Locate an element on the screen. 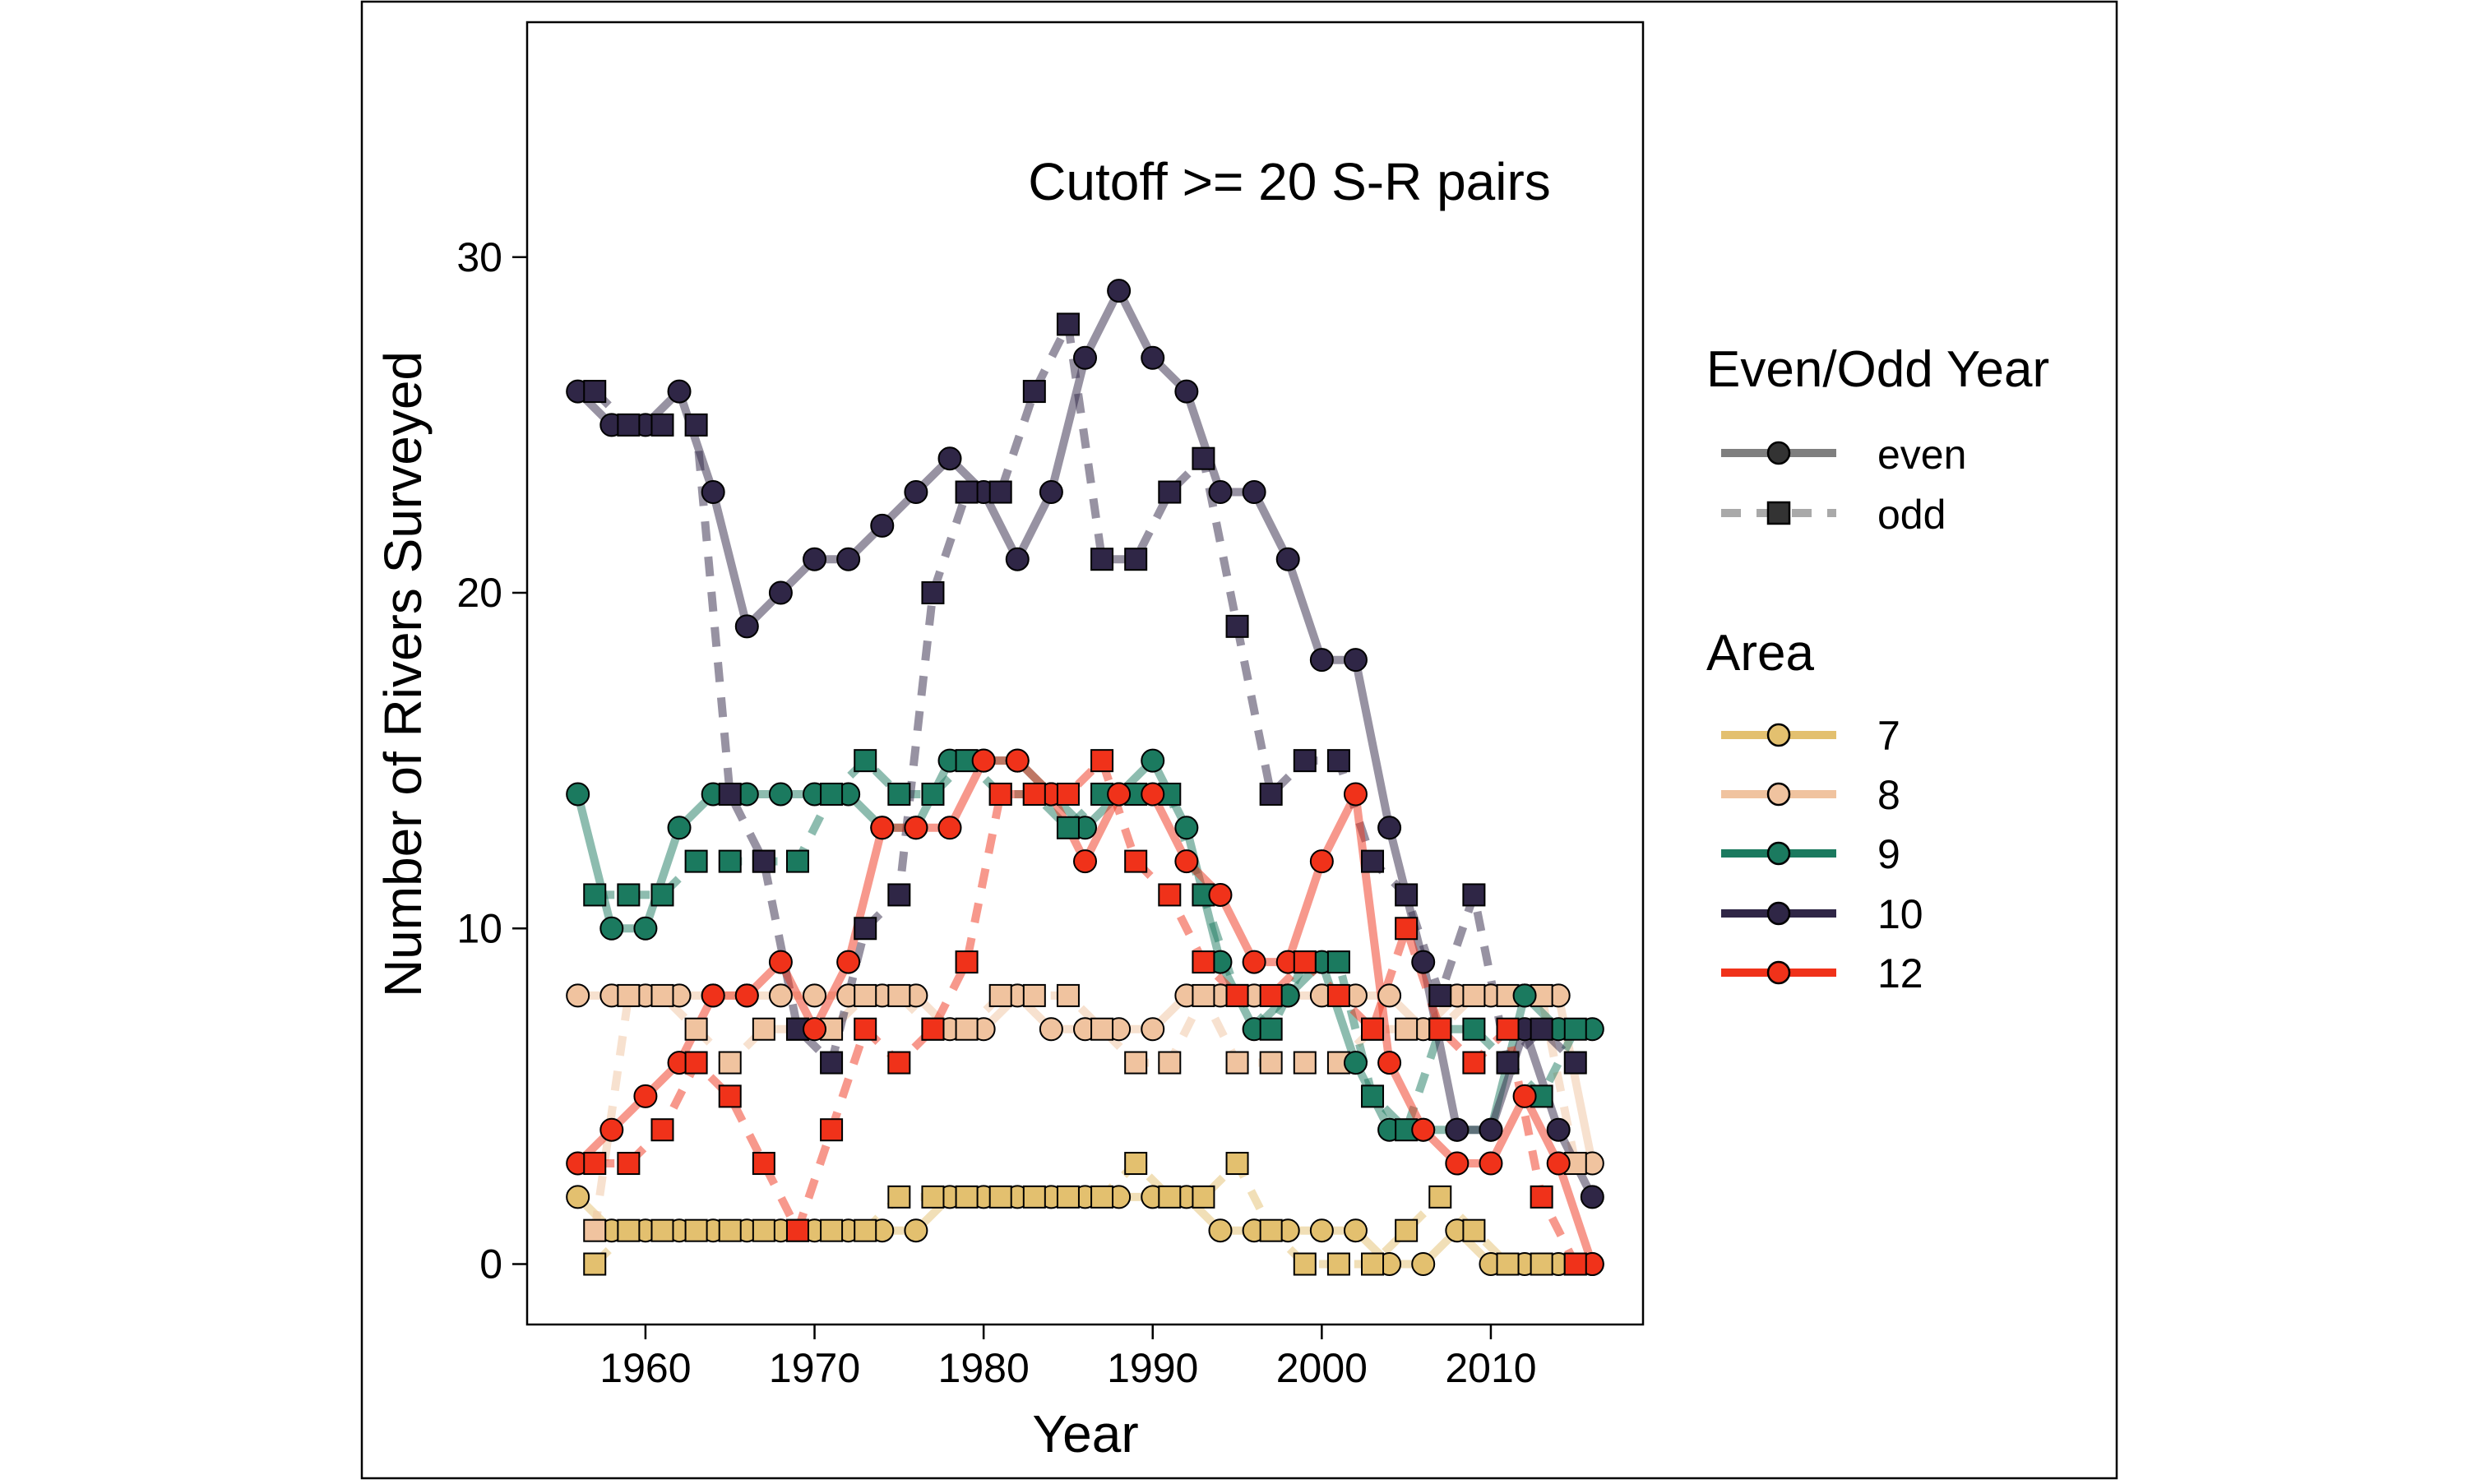  legend-item-area-9: 9 is located at coordinates (1811, 854).